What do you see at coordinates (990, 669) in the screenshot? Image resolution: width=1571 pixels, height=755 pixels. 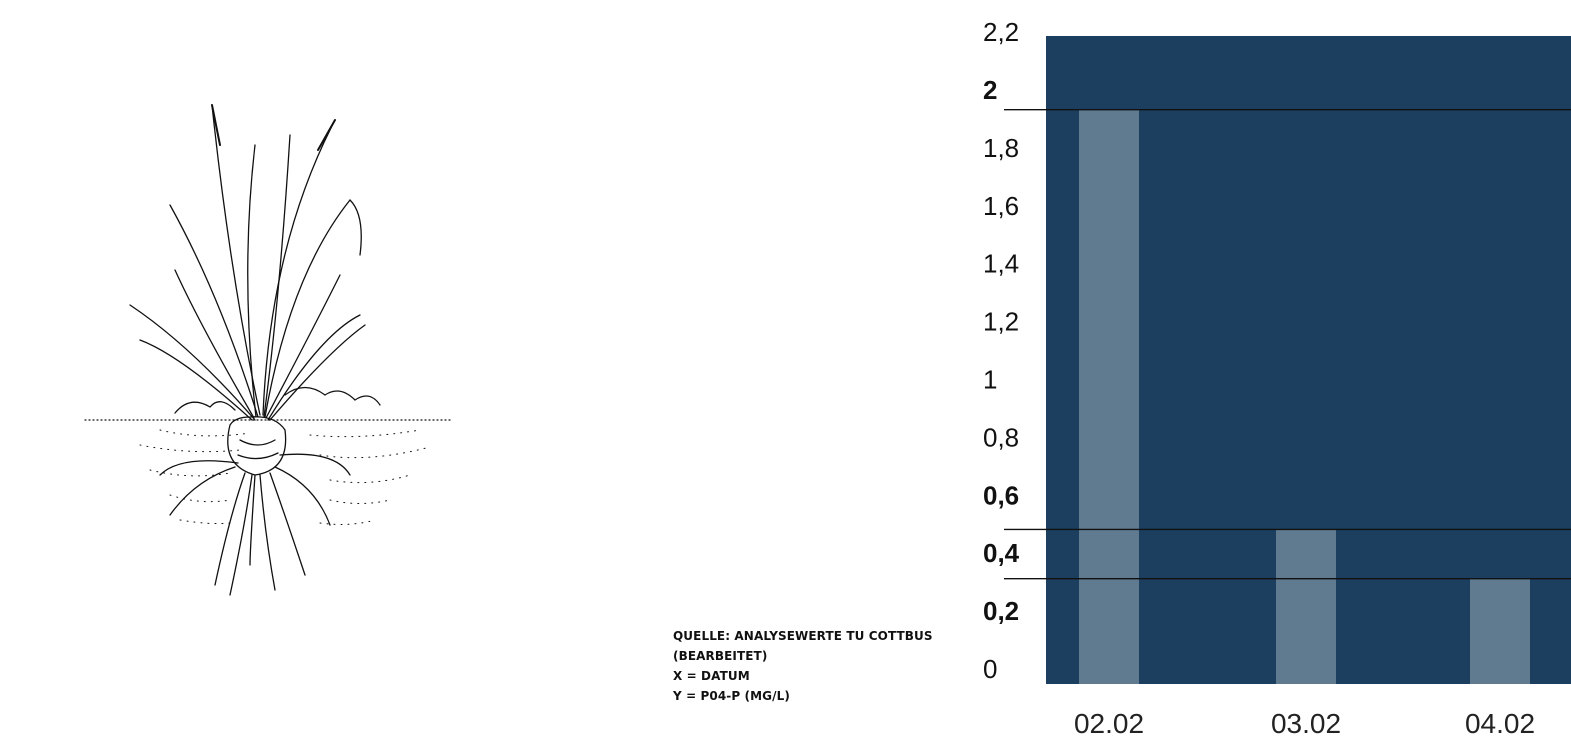 I see `y-tick-label: 0` at bounding box center [990, 669].